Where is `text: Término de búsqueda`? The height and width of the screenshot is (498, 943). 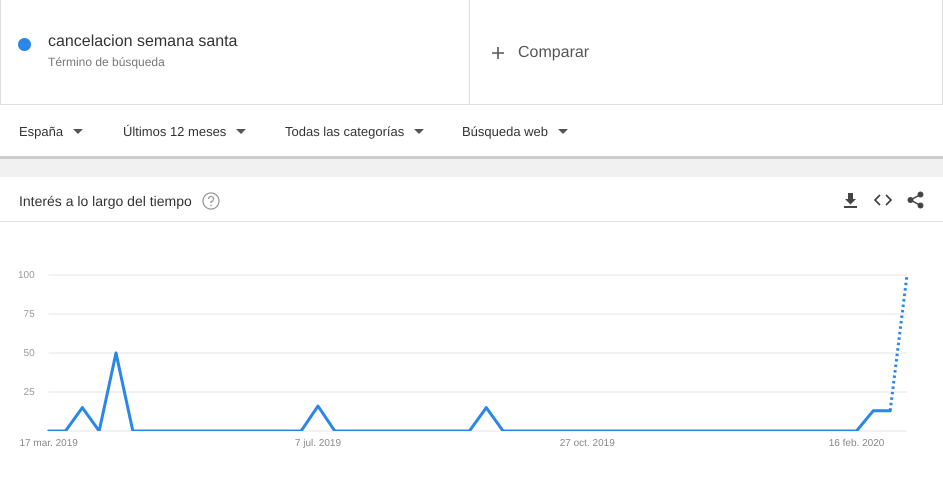
text: Término de búsqueda is located at coordinates (107, 62).